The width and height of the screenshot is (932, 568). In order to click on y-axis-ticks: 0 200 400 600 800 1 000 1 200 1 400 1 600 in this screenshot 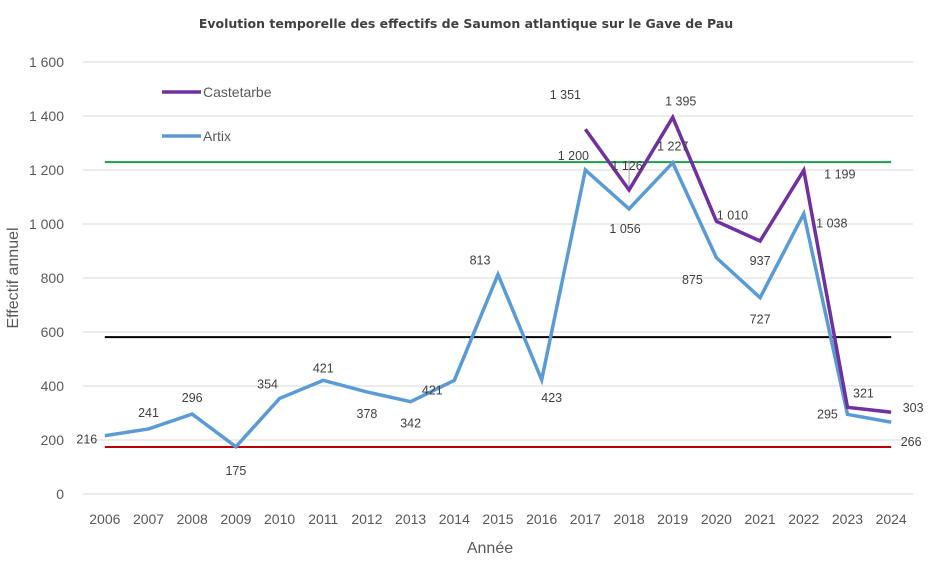, I will do `click(46, 278)`.